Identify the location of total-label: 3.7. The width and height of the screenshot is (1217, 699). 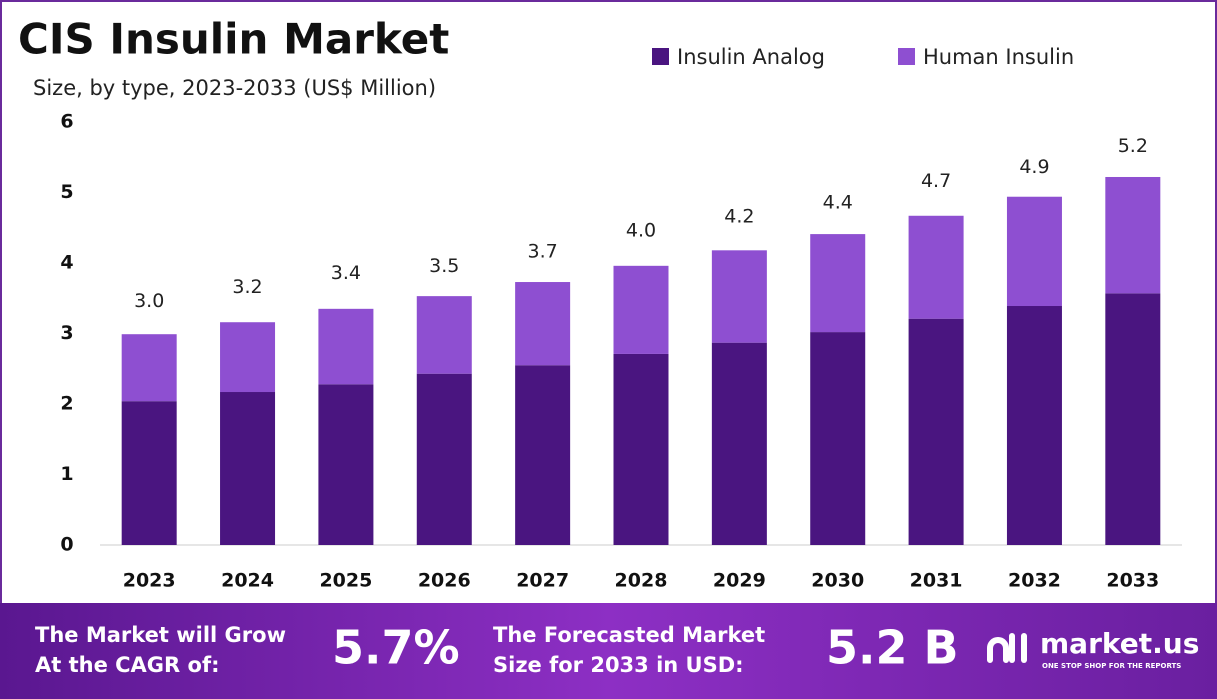
(543, 252).